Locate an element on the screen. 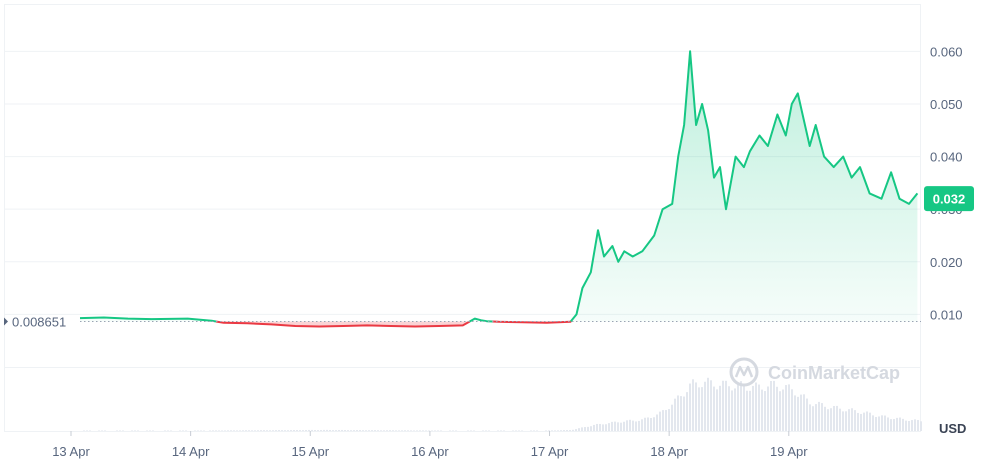 The height and width of the screenshot is (461, 987). watermark-text: CoinMarketCap is located at coordinates (834, 373).